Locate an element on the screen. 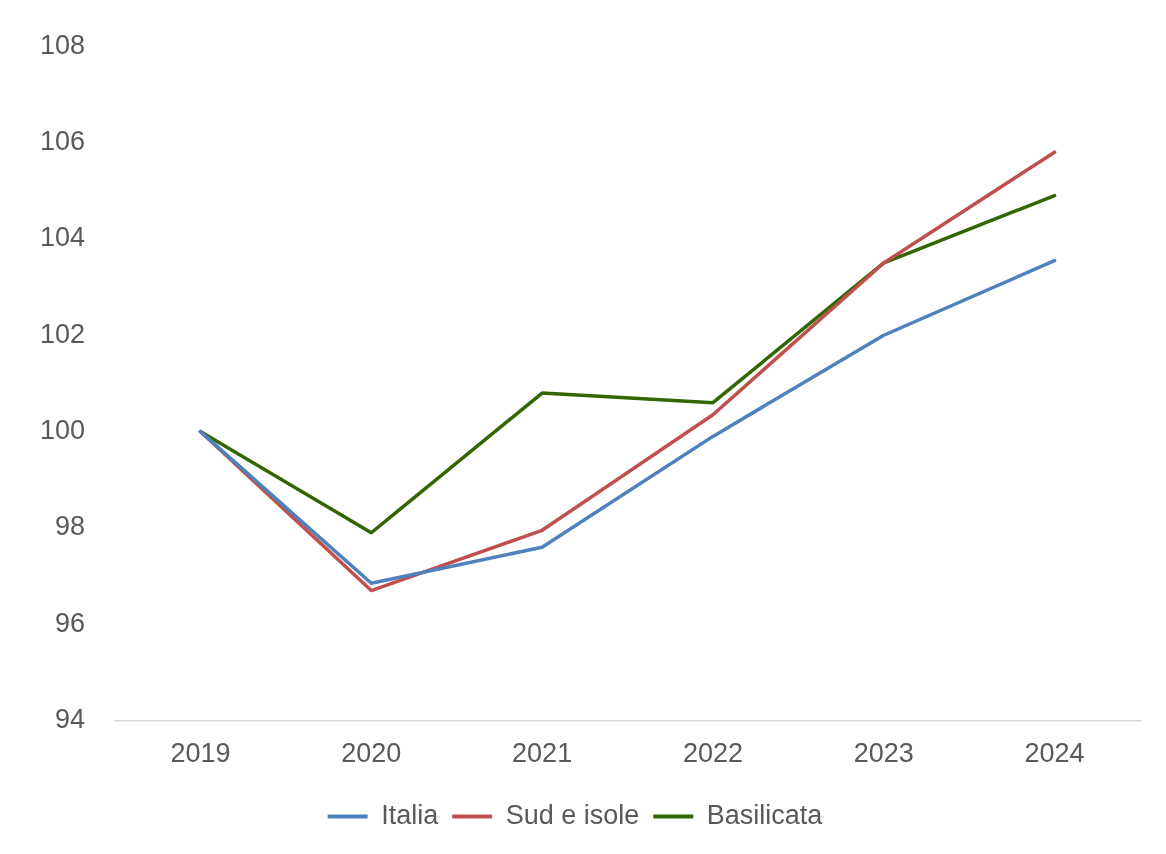  x-tick-label: 2019 is located at coordinates (200, 753).